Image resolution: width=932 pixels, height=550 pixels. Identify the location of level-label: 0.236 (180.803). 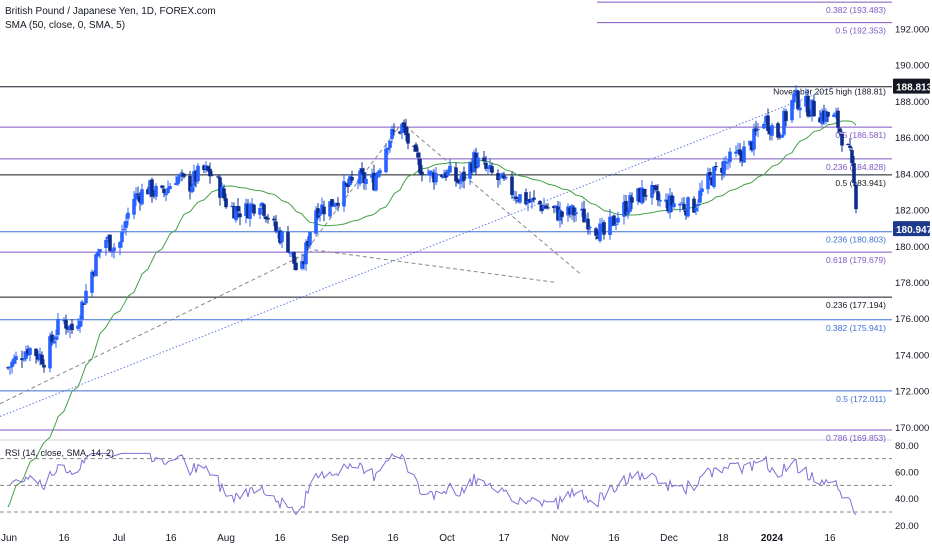
(856, 240).